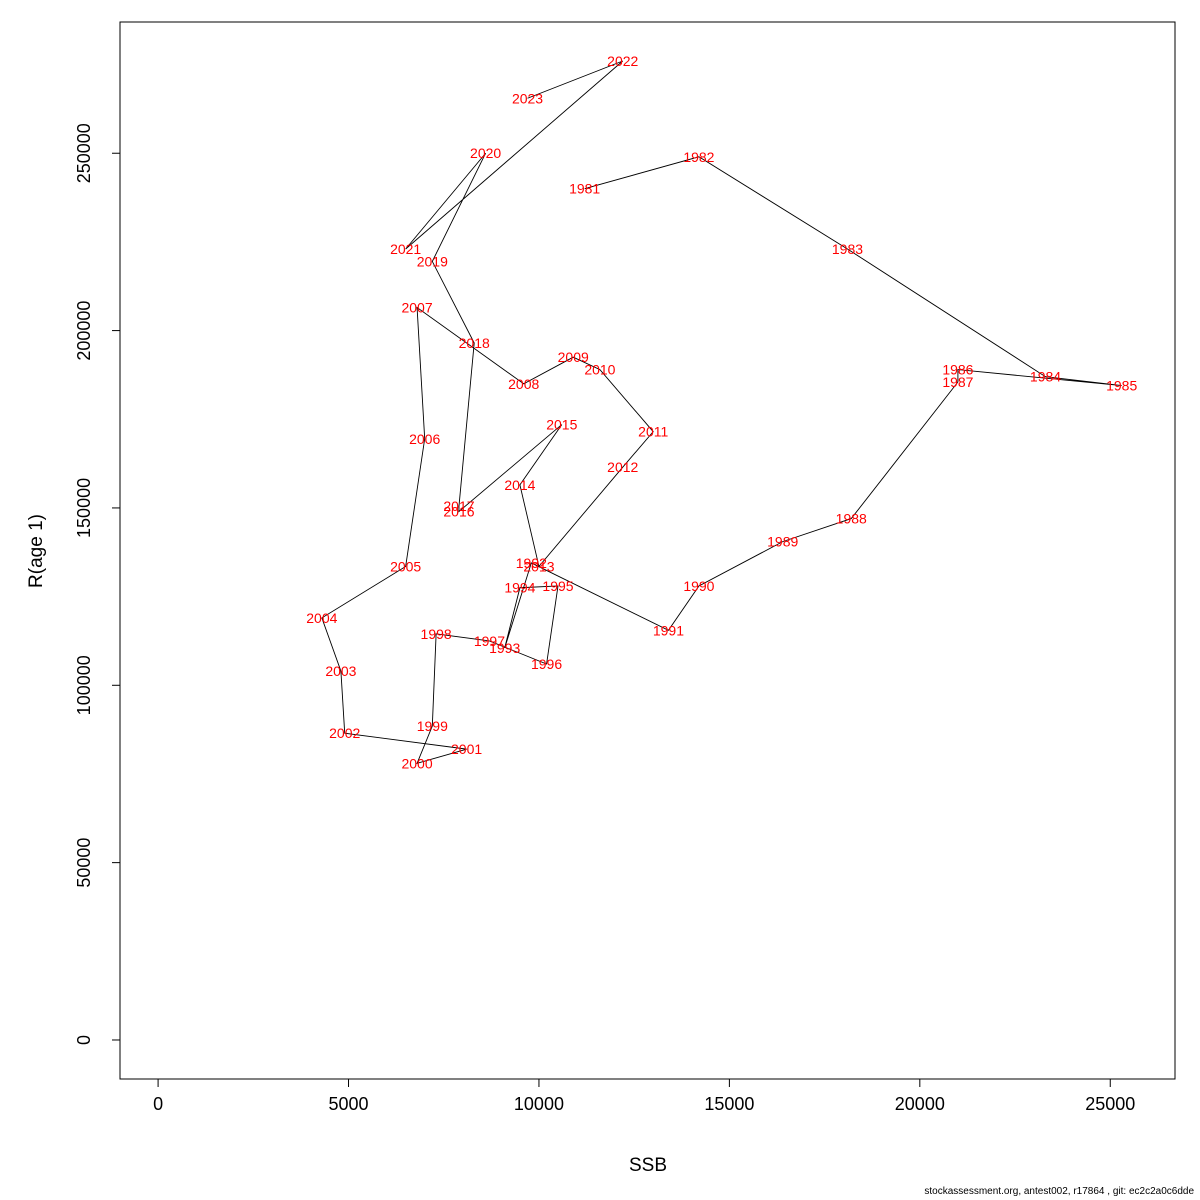 Image resolution: width=1200 pixels, height=1200 pixels. Describe the element at coordinates (920, 1104) in the screenshot. I see `x-tick-label: 20000` at that location.